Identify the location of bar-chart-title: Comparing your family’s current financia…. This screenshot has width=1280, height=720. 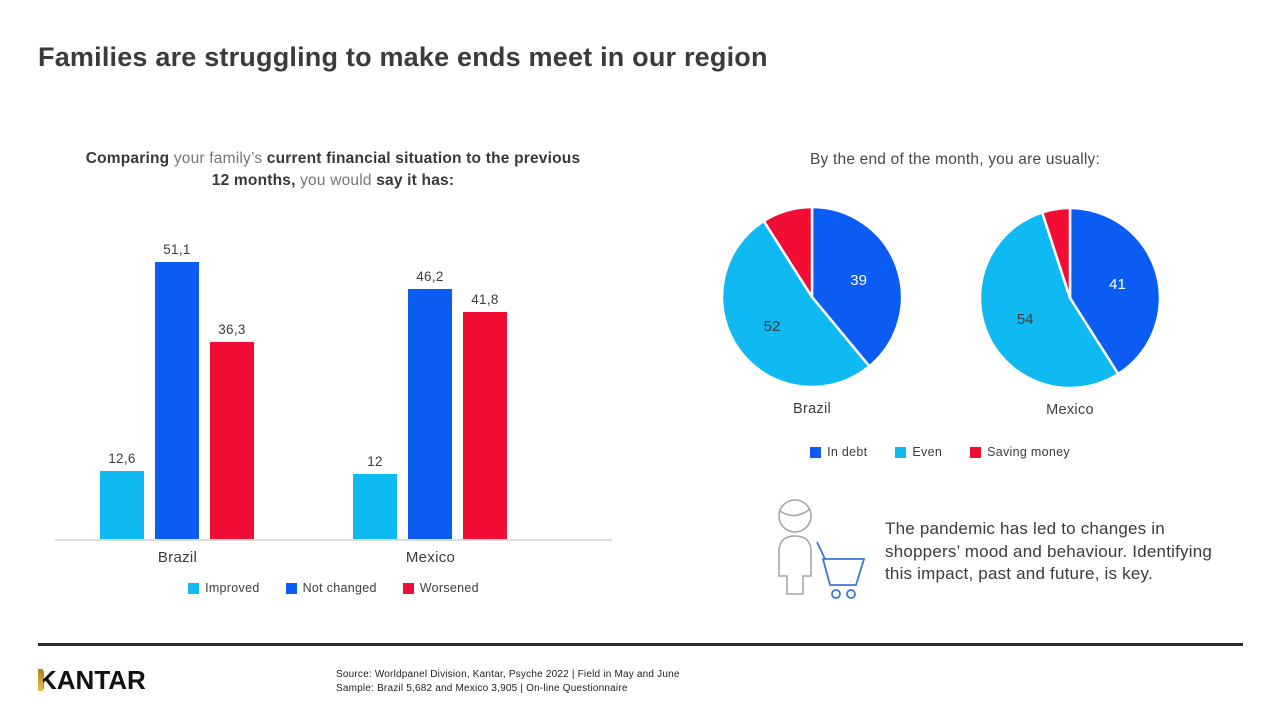
(333, 170).